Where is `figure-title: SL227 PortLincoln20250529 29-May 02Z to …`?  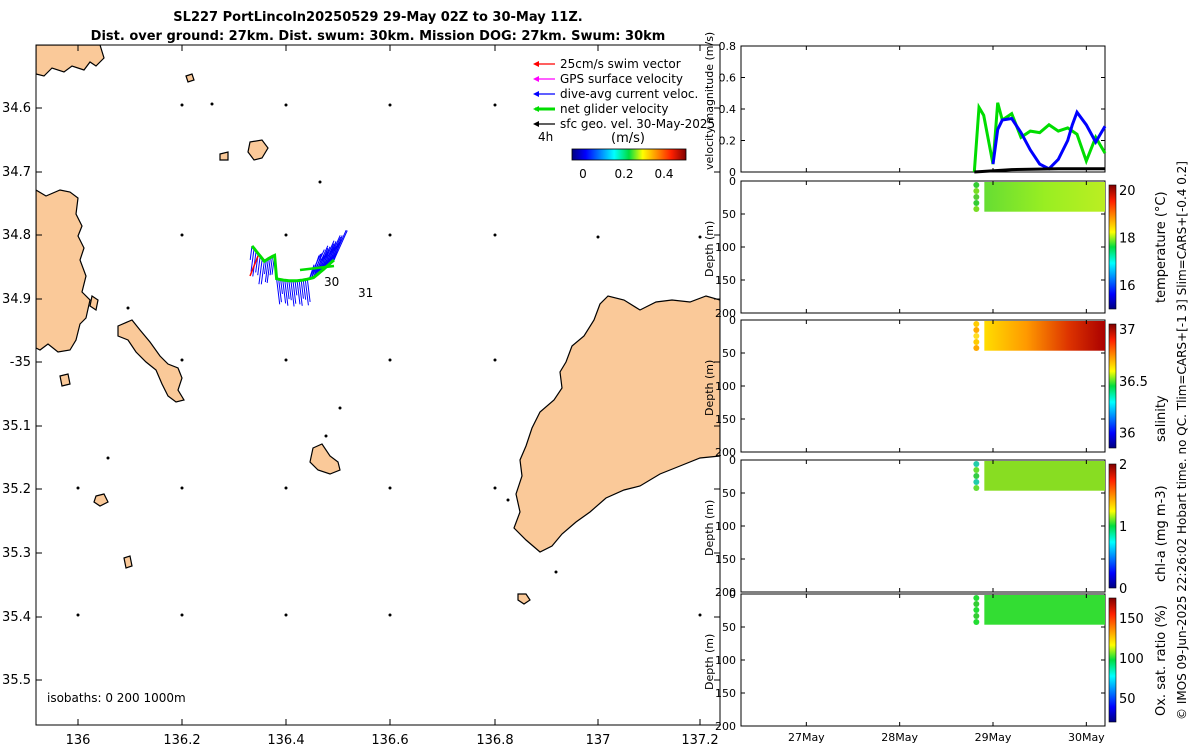
figure-title: SL227 PortLincoln20250529 29-May 02Z to … is located at coordinates (377, 17).